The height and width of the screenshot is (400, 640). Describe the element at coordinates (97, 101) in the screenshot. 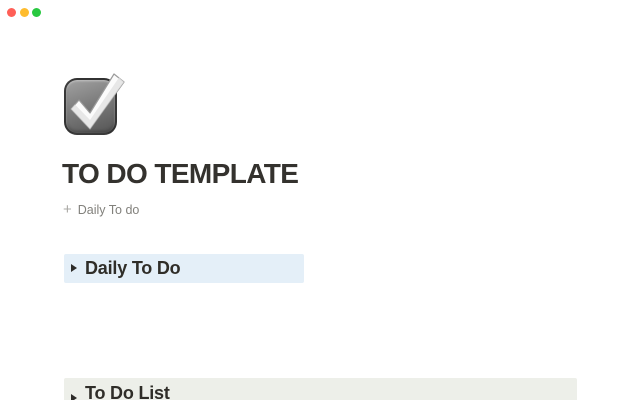

I see `checkmark-icon` at that location.